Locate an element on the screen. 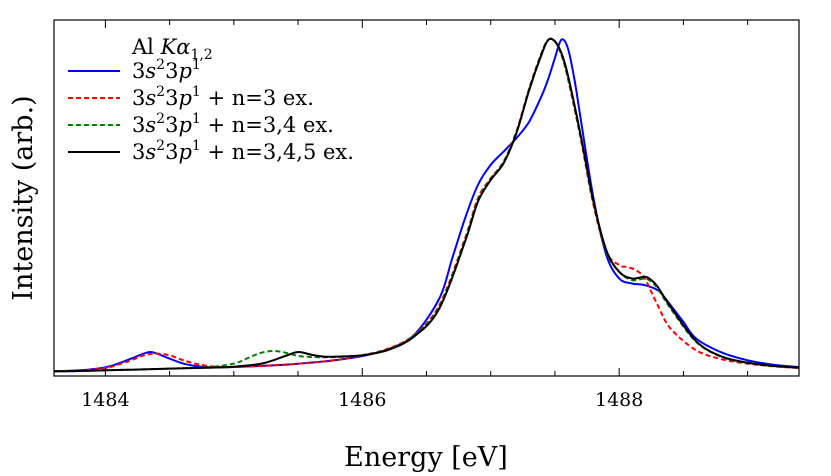  legend-header: Al Kα1,2 is located at coordinates (172, 49).